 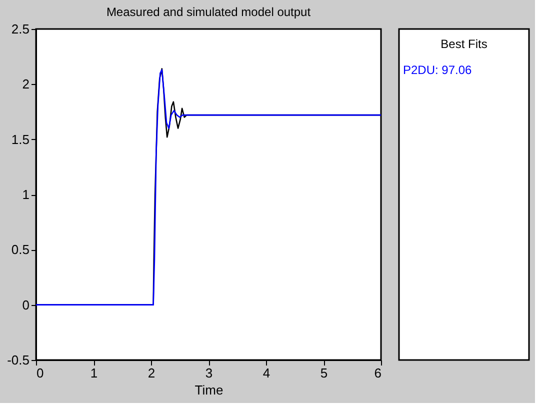 I want to click on text: P2DU: 97.06, so click(x=437, y=70).